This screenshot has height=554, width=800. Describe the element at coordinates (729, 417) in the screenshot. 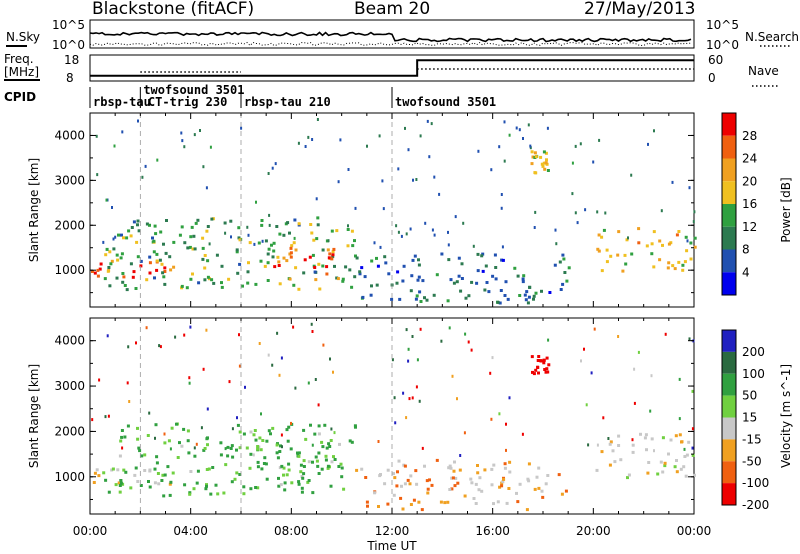

I see `colorbar-frame` at that location.